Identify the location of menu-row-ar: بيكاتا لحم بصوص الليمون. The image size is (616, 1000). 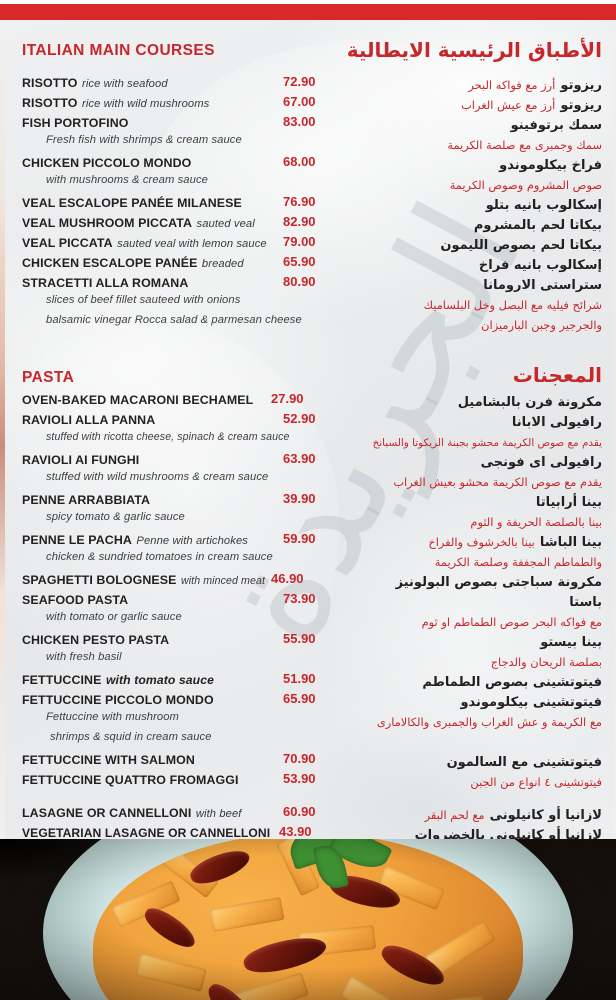
(478, 244).